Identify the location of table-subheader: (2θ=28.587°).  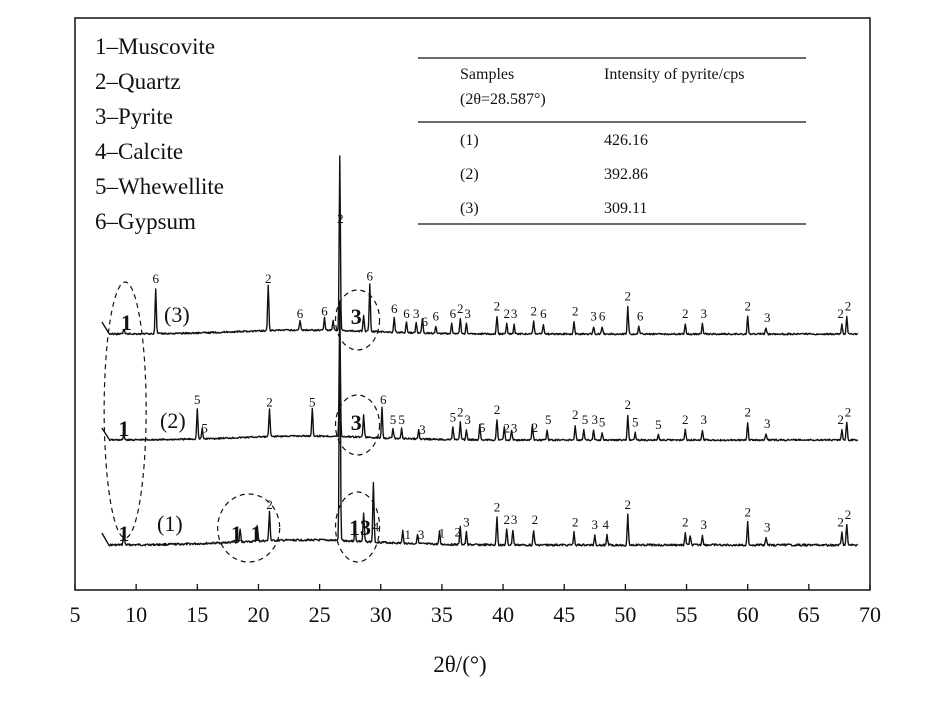
(503, 99).